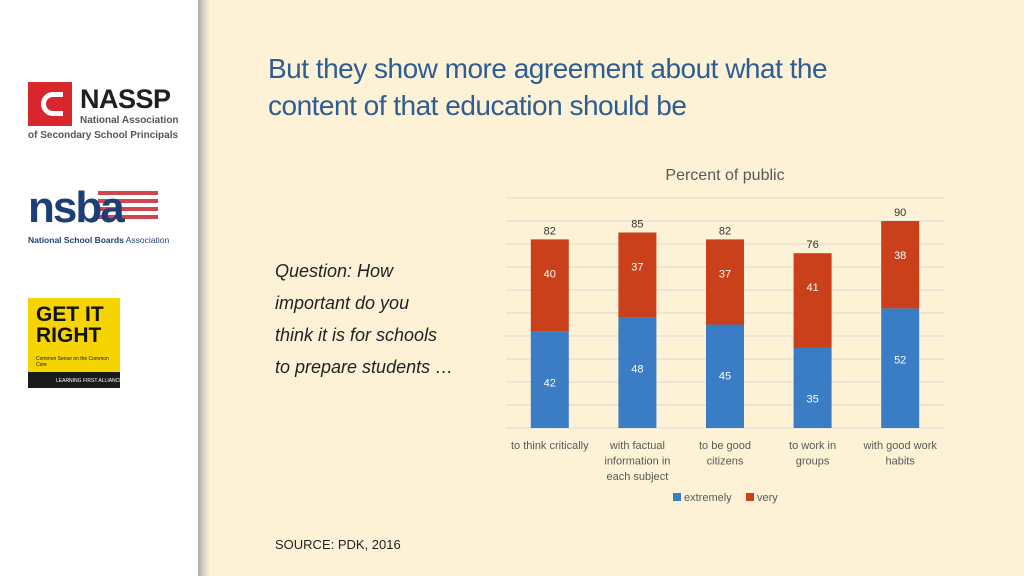 The image size is (1024, 576). Describe the element at coordinates (128, 206) in the screenshot. I see `nsba-flag-icon` at that location.